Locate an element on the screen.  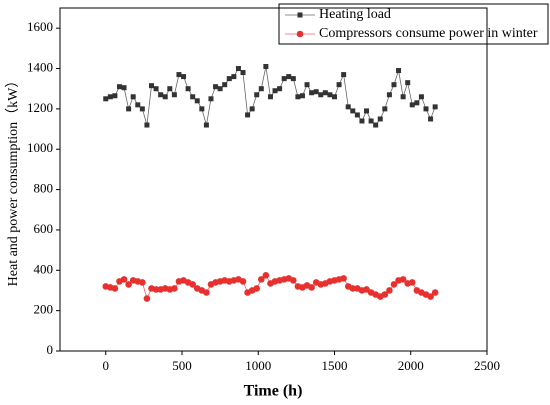
y-tick-label: 1000 is located at coordinates (40, 147).